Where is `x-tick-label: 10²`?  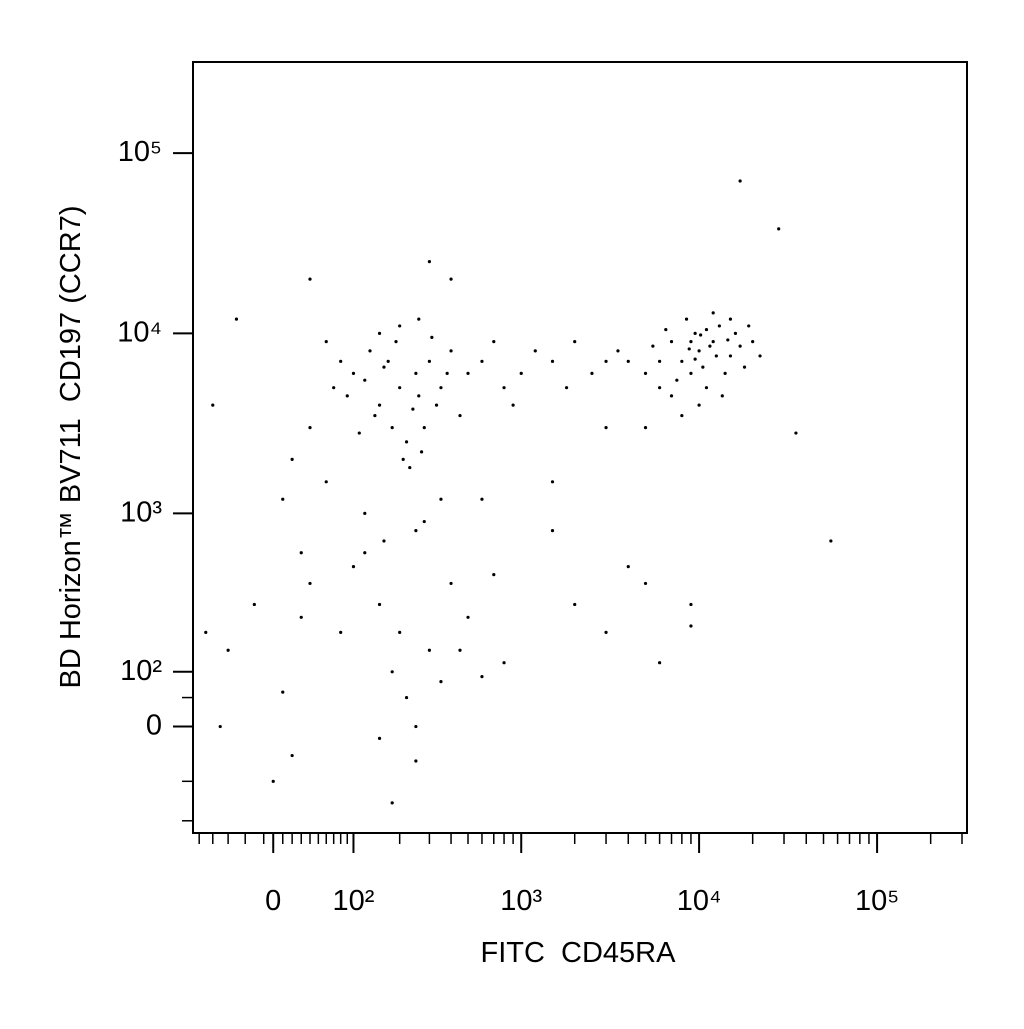 x-tick-label: 10² is located at coordinates (354, 901).